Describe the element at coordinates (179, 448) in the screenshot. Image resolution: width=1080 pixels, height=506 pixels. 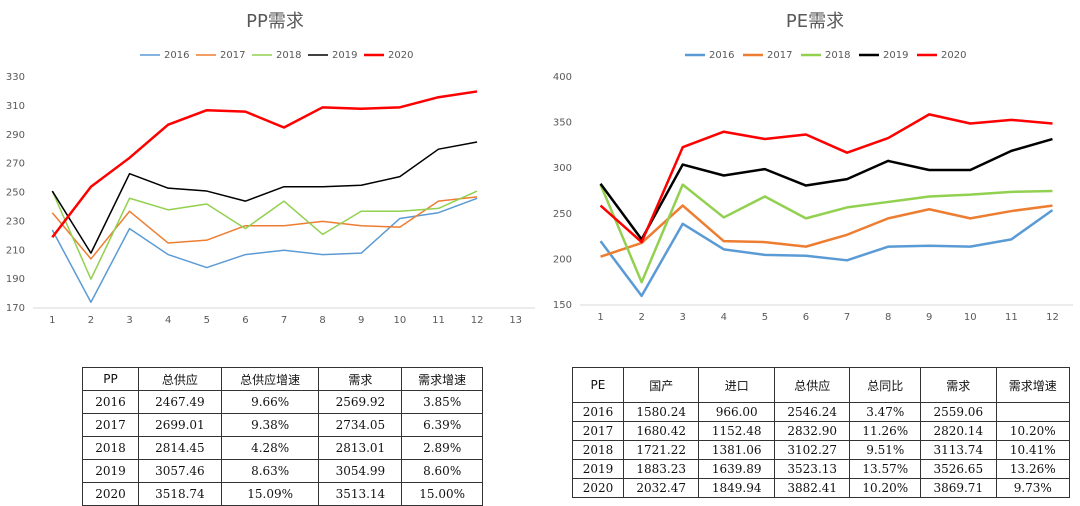
I see `table-cell: 2814.45` at that location.